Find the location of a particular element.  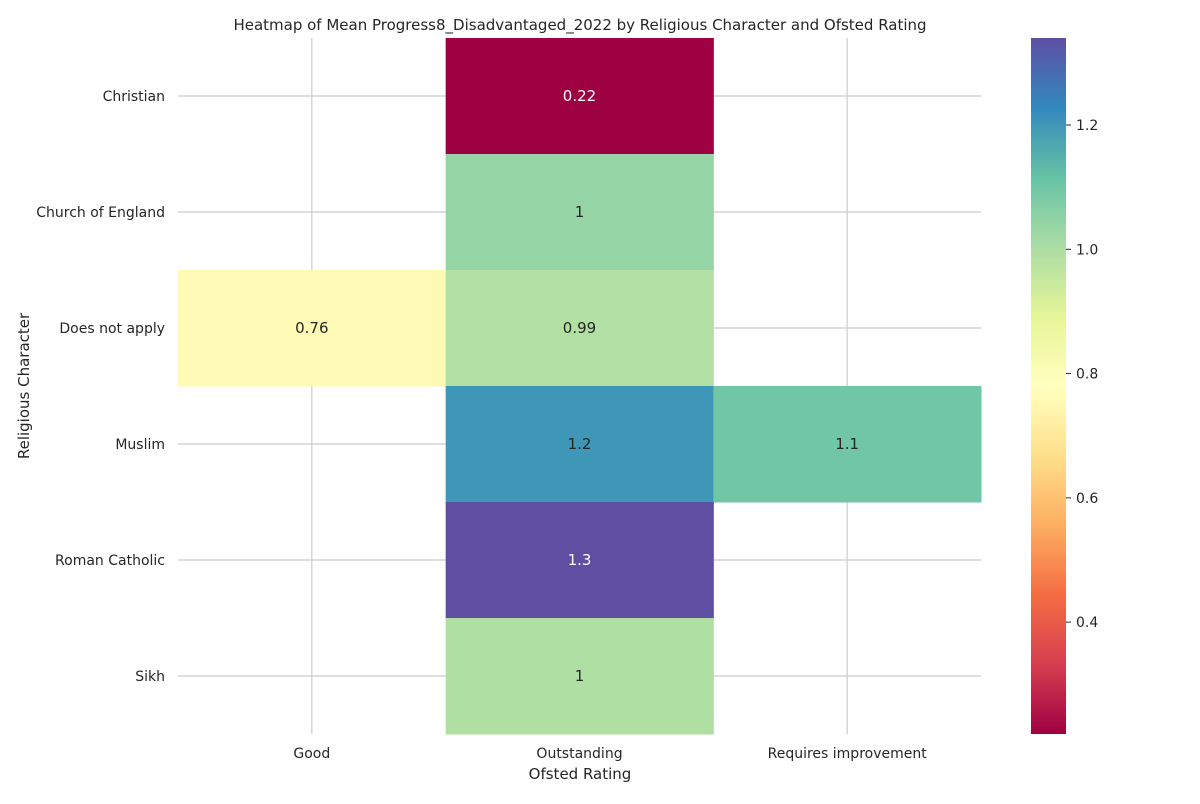

y-tick-label: Muslim is located at coordinates (140, 445).